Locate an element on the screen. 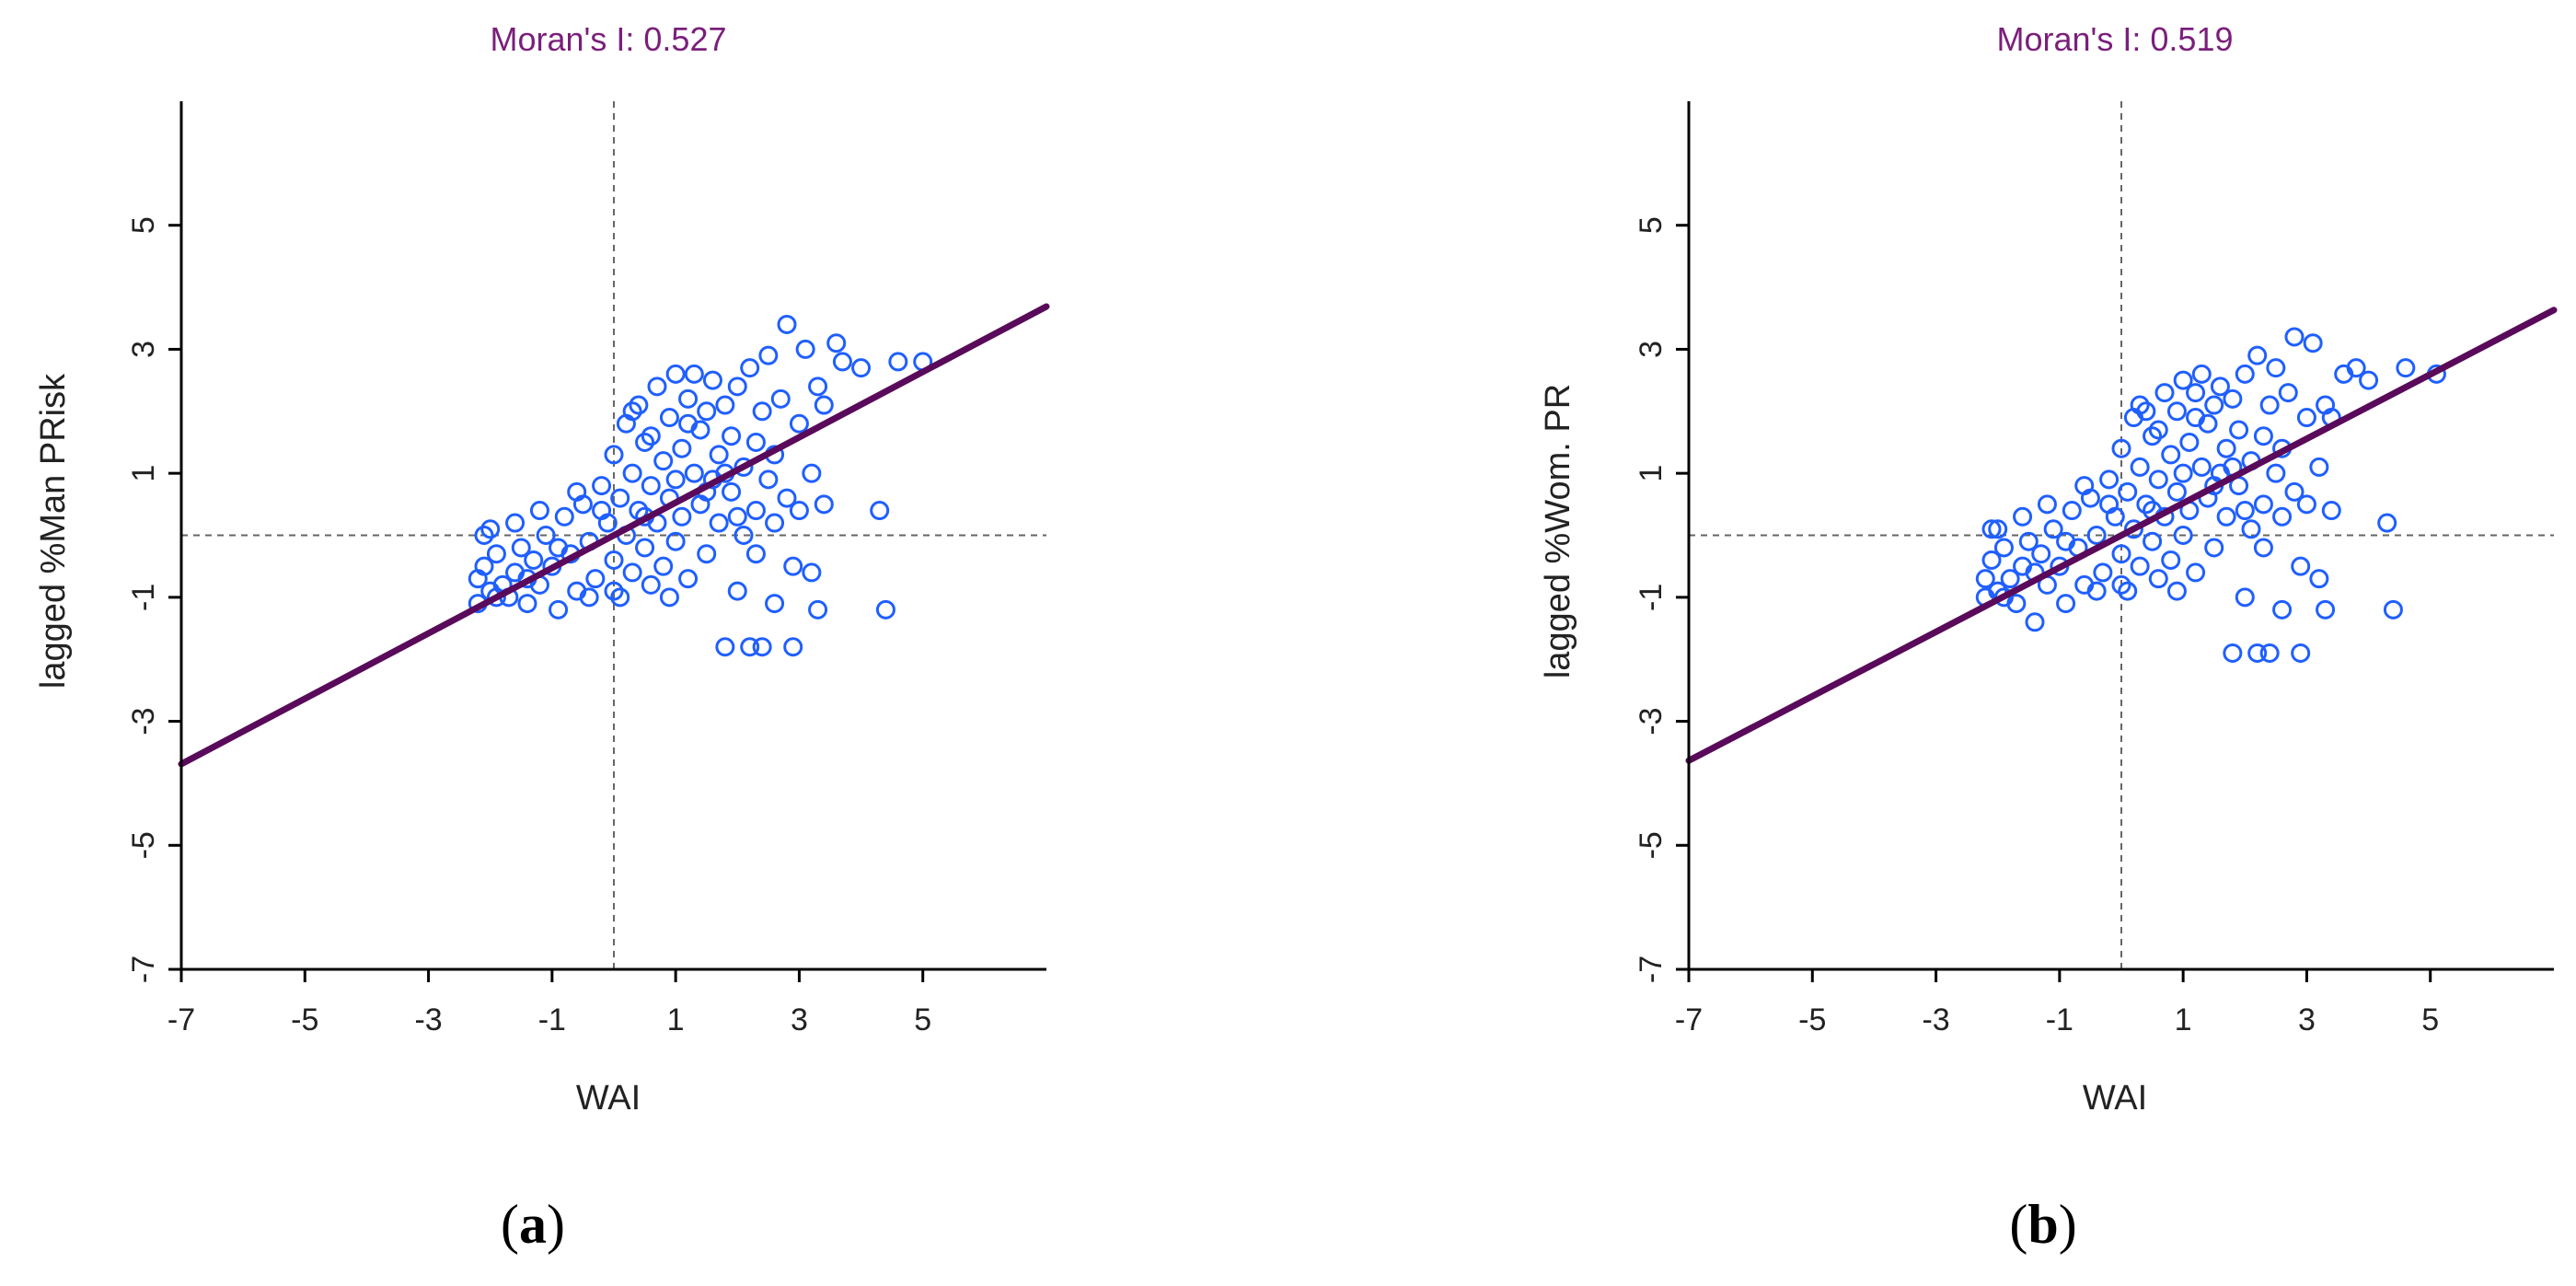  panel-caption: (b) is located at coordinates (2042, 1224).